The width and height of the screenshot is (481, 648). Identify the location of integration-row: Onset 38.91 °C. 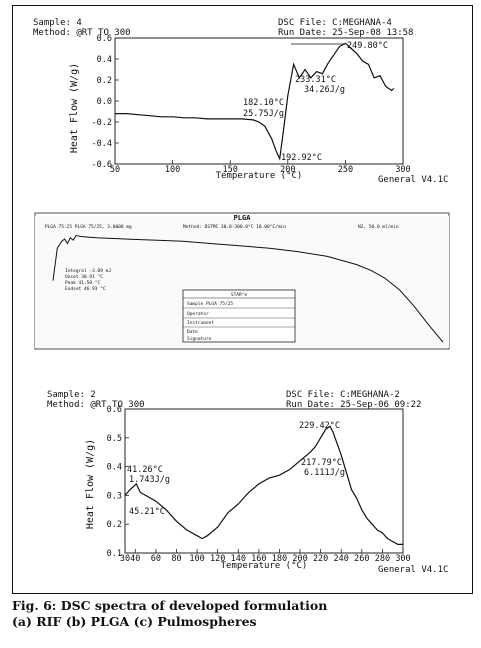
(84, 277).